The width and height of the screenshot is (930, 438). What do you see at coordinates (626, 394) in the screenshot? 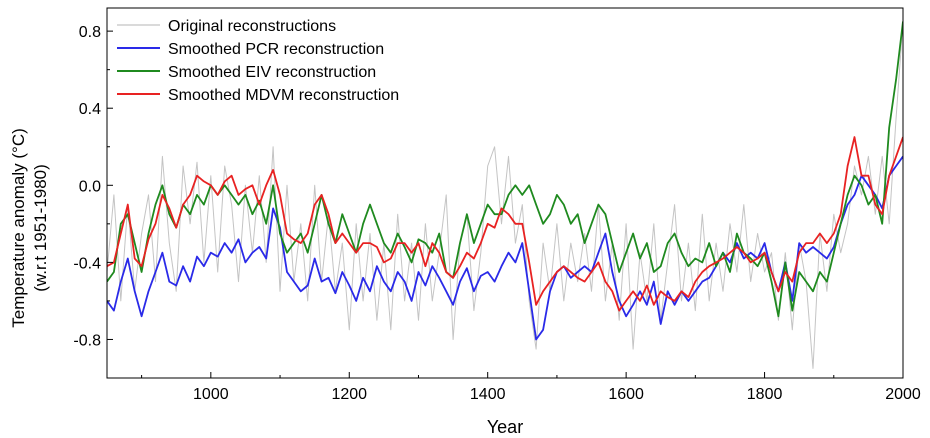
I see `x-tick-label: 1600` at bounding box center [626, 394].